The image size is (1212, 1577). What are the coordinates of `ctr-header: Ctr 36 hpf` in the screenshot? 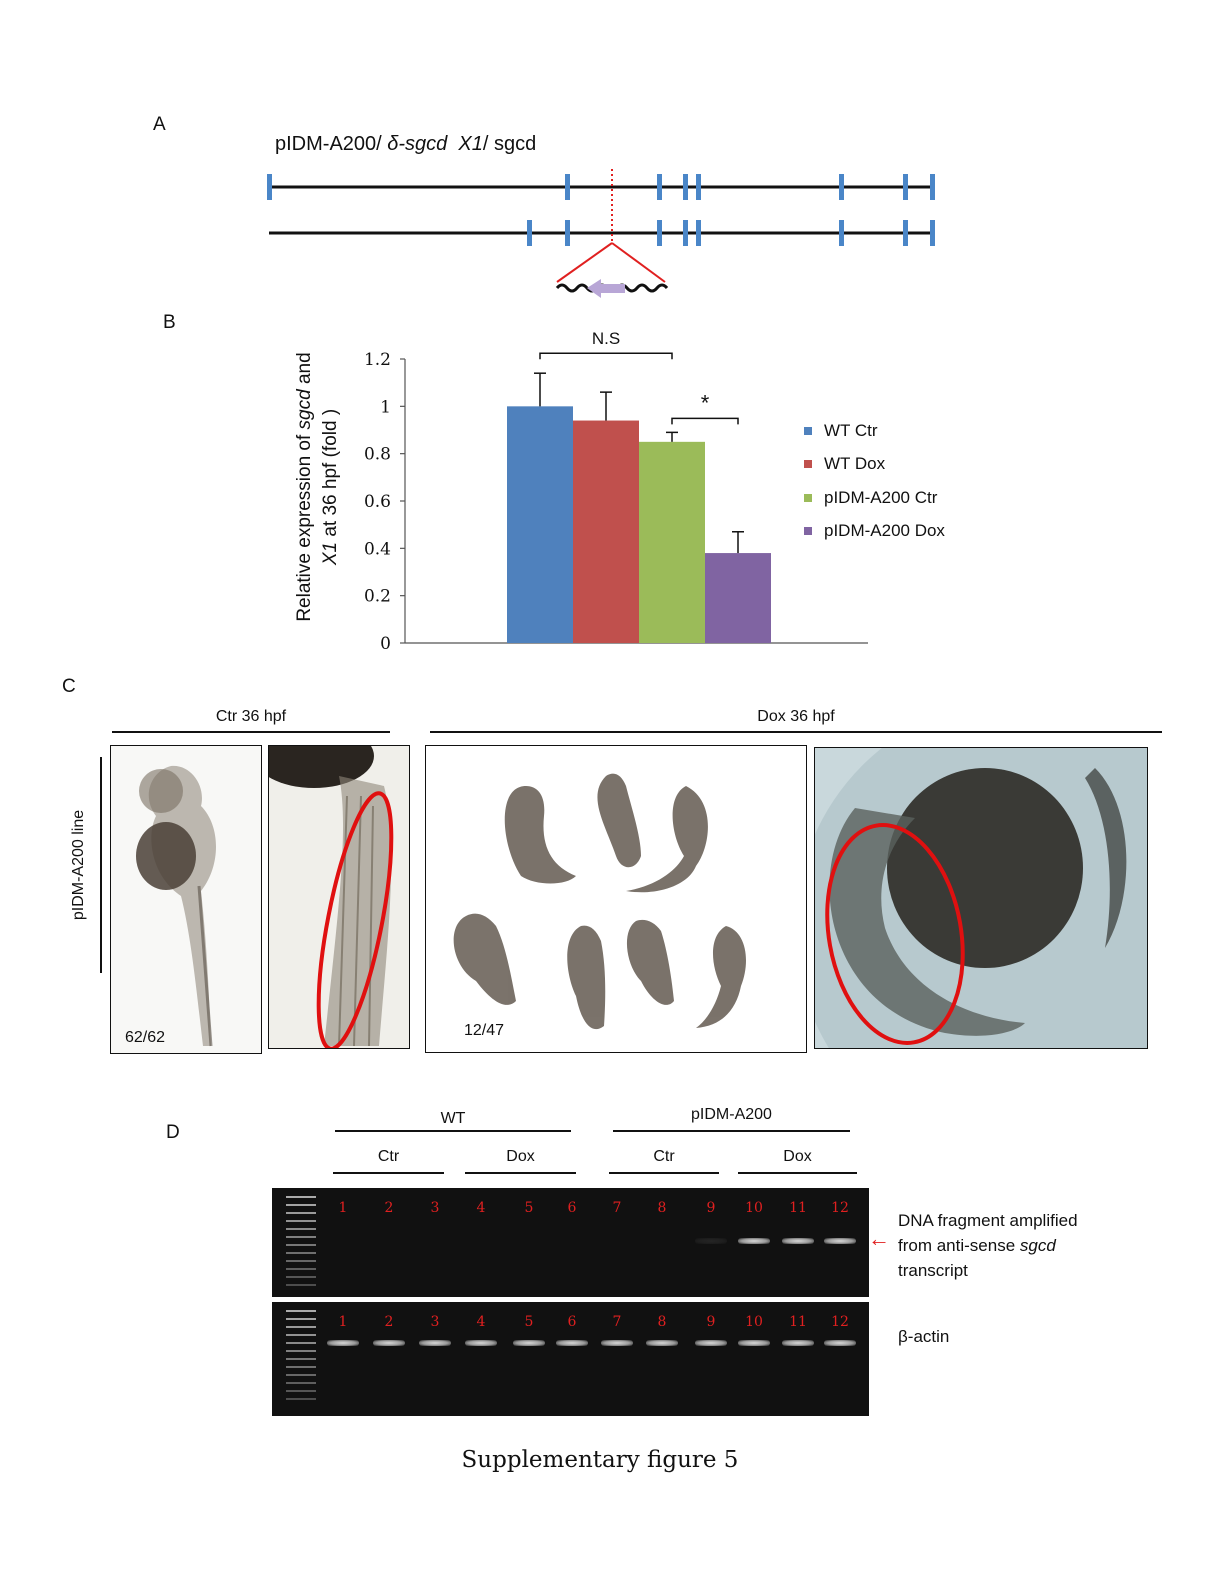 It's located at (251, 716).